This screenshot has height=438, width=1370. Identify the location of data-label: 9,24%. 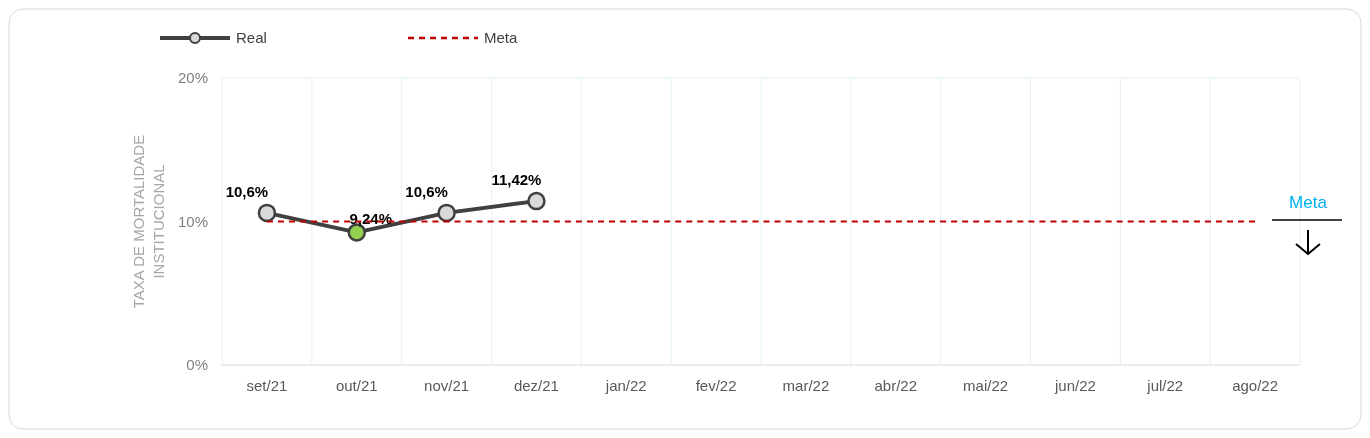
(371, 219).